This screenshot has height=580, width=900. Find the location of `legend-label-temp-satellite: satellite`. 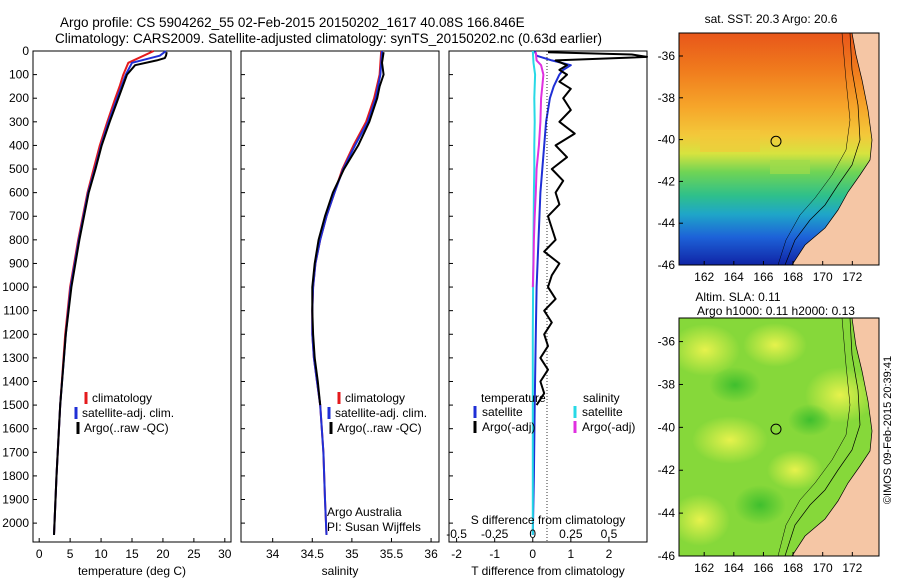

legend-label-temp-satellite: satellite is located at coordinates (502, 412).